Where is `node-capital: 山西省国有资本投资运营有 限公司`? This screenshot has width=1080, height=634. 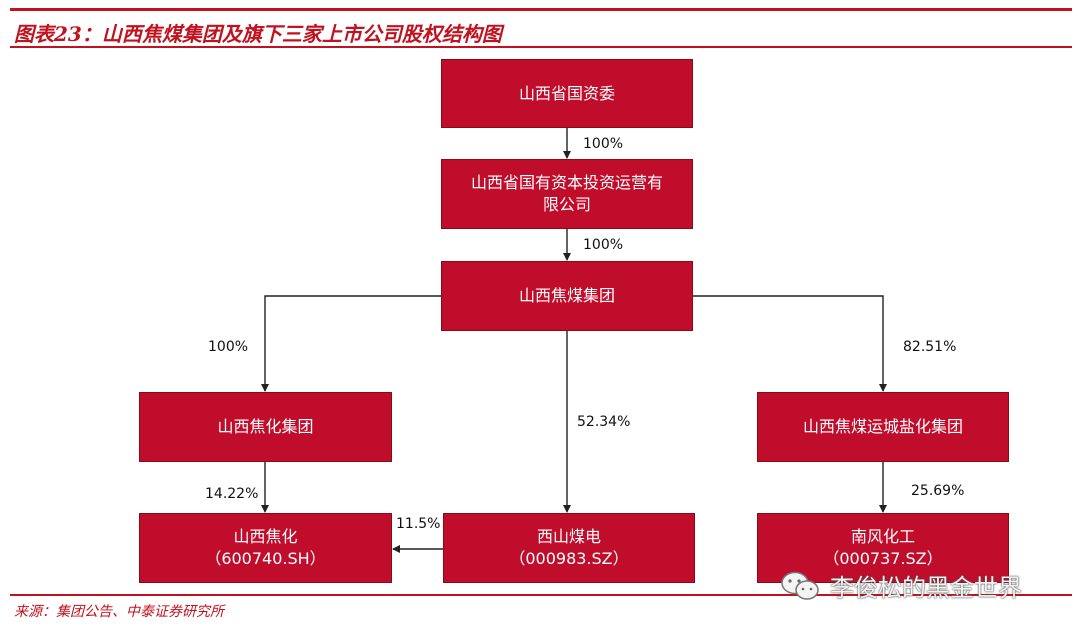
node-capital: 山西省国有资本投资运营有 限公司 is located at coordinates (567, 194).